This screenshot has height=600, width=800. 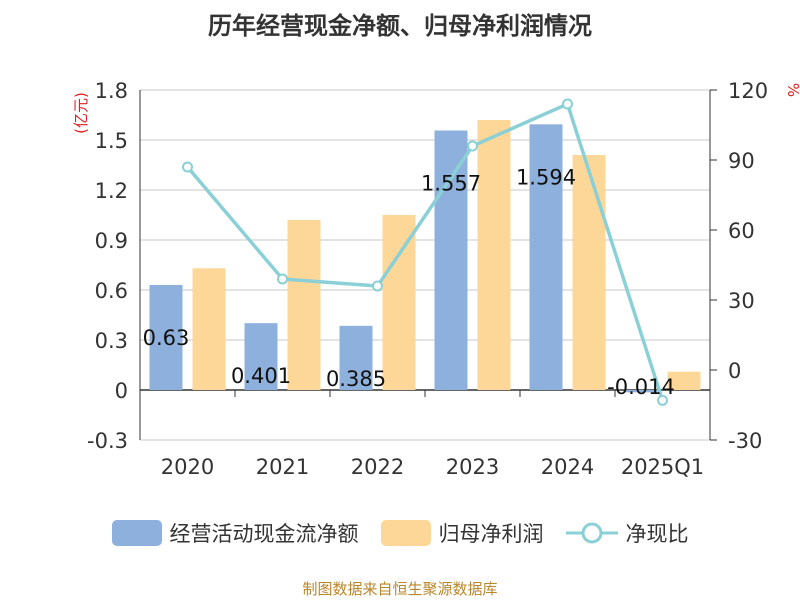 I want to click on x-tick-label: 2020, so click(x=187, y=467).